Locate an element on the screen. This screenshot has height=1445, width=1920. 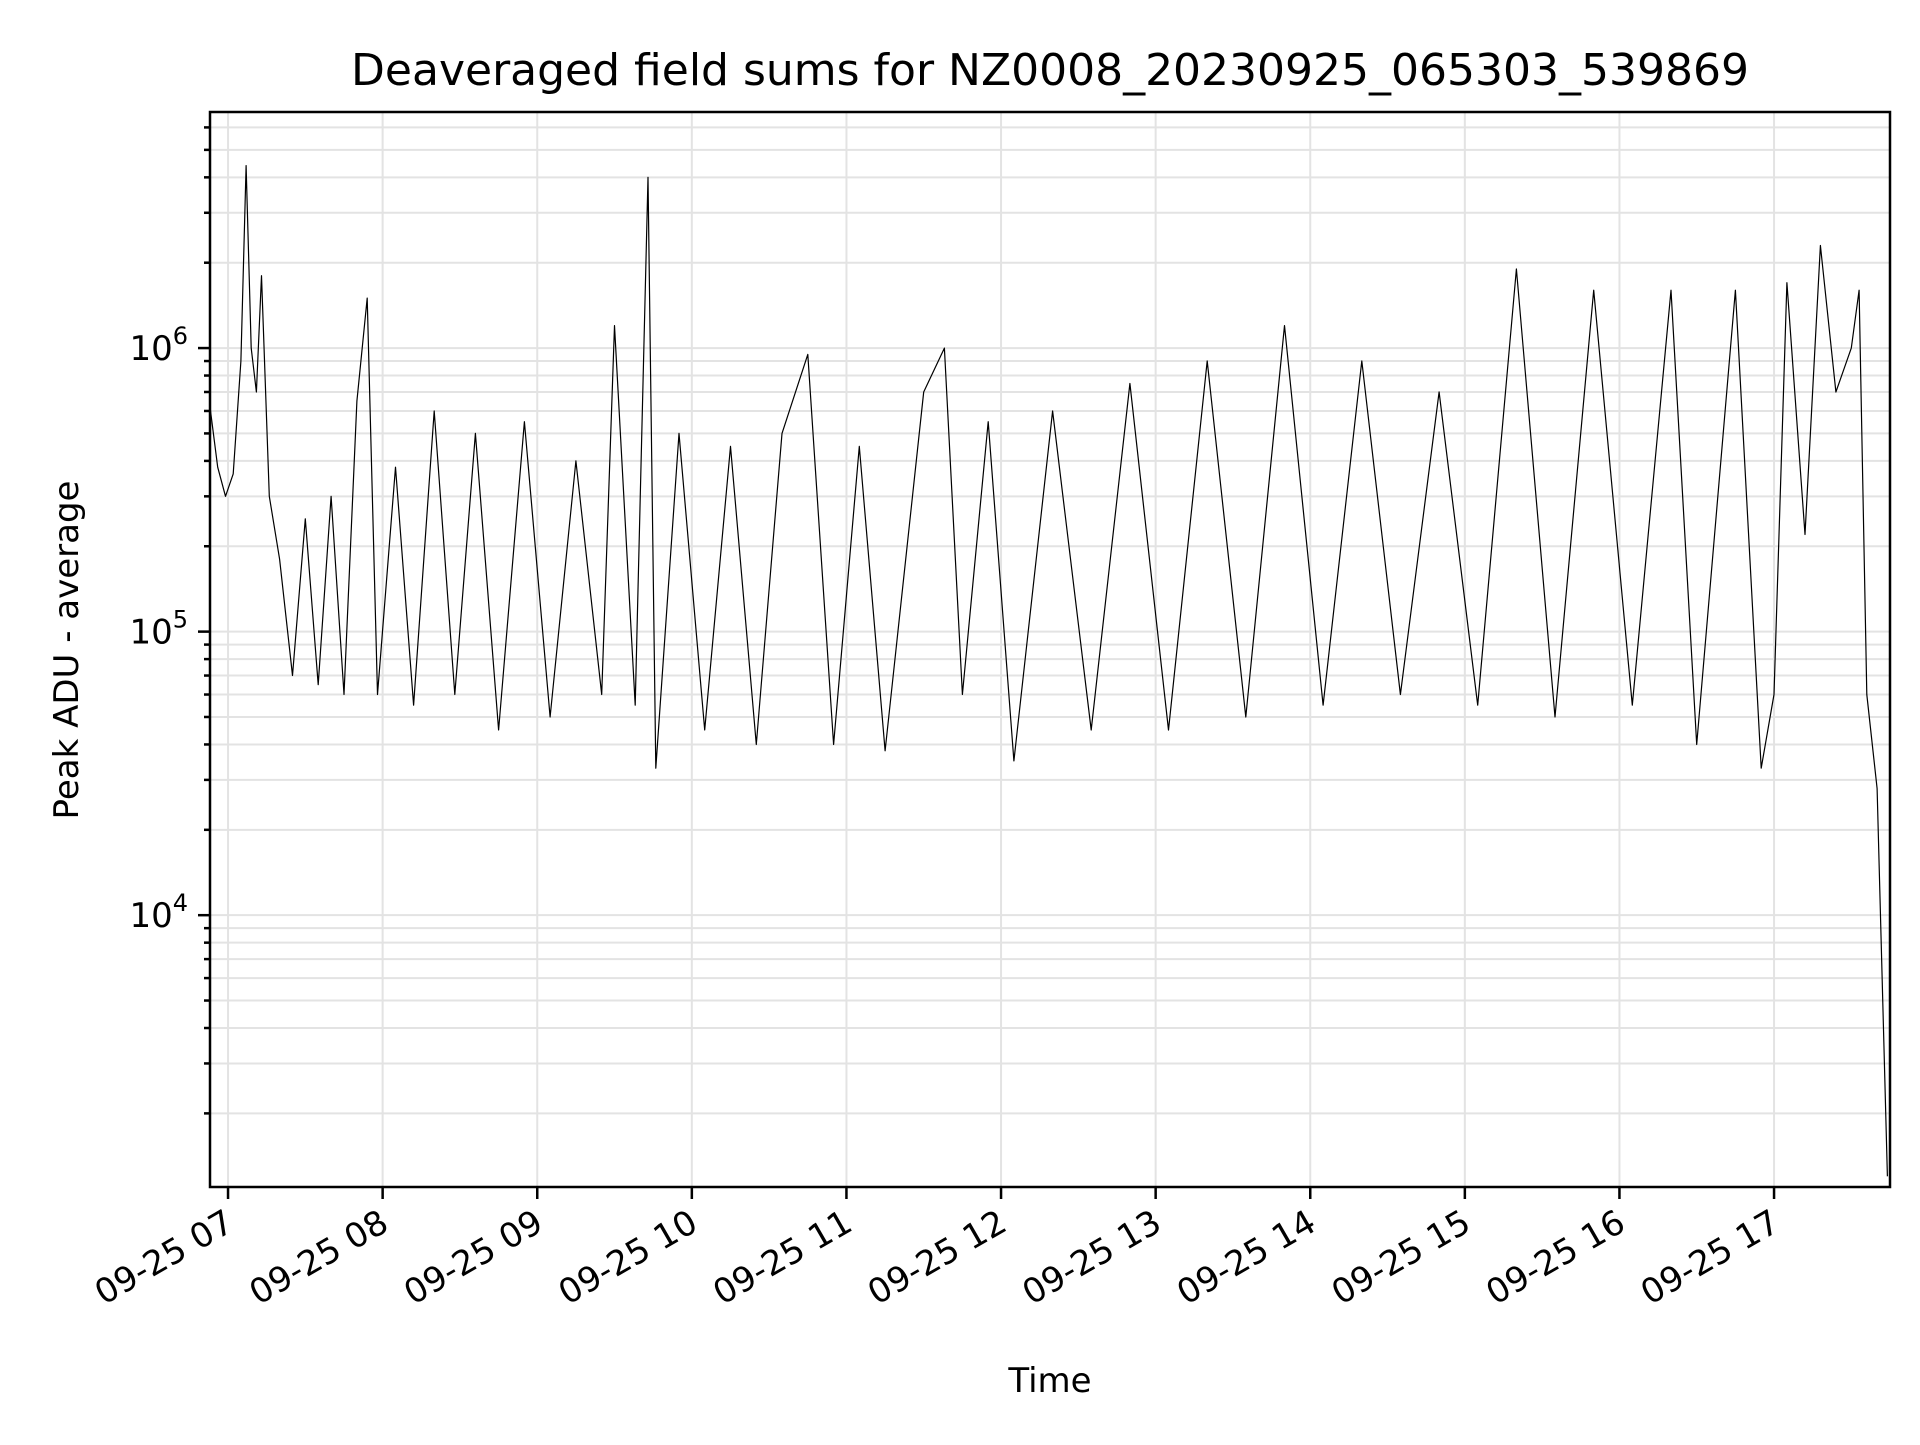
x-tick-label: 09-25 14 is located at coordinates (1246, 1257).